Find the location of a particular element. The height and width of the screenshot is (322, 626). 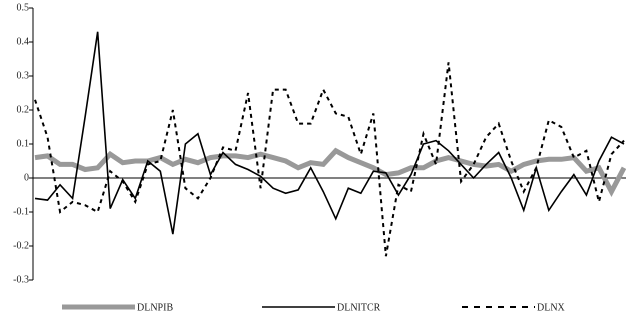

legend-label: DLNX is located at coordinates (551, 307).